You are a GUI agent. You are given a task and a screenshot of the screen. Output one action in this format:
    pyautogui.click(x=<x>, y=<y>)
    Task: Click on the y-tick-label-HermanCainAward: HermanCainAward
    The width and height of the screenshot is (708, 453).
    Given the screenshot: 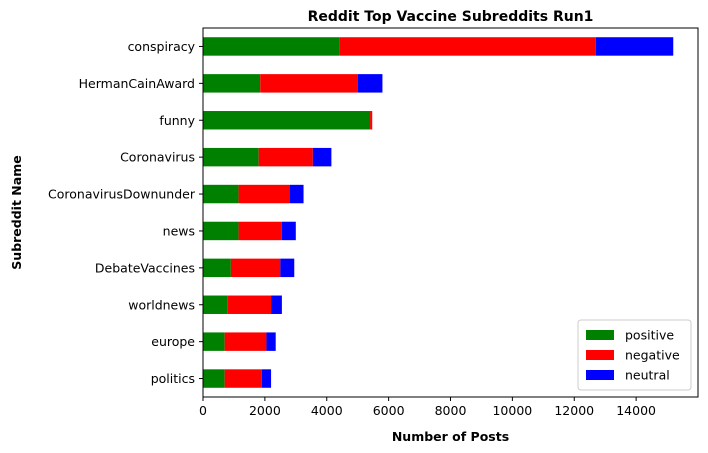 What is the action you would take?
    pyautogui.click(x=137, y=83)
    